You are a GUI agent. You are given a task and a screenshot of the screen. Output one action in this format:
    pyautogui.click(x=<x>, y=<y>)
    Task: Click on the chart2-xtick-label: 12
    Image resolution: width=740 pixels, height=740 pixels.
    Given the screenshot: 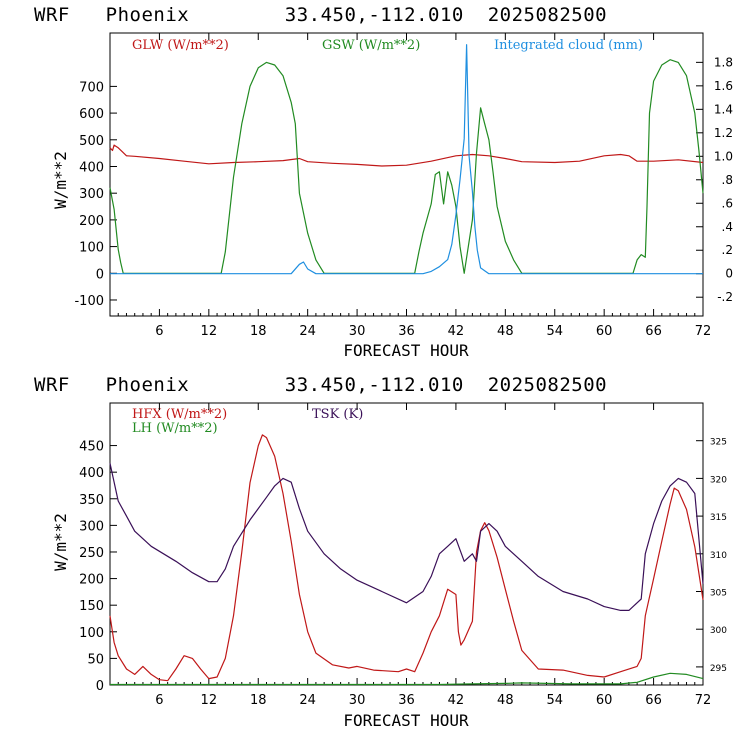 What is the action you would take?
    pyautogui.click(x=209, y=700)
    